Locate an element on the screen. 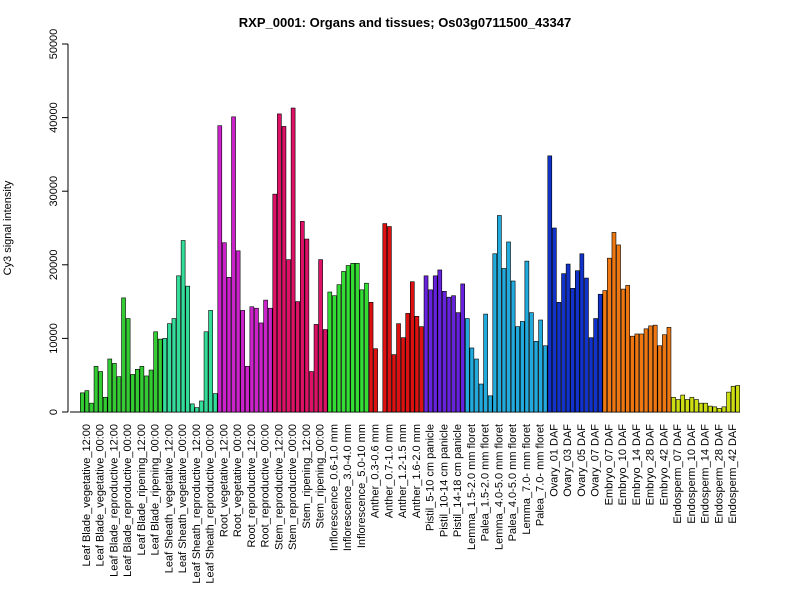  x-tick-label: Anther_1.2-1.5 mm is located at coordinates (403, 471).